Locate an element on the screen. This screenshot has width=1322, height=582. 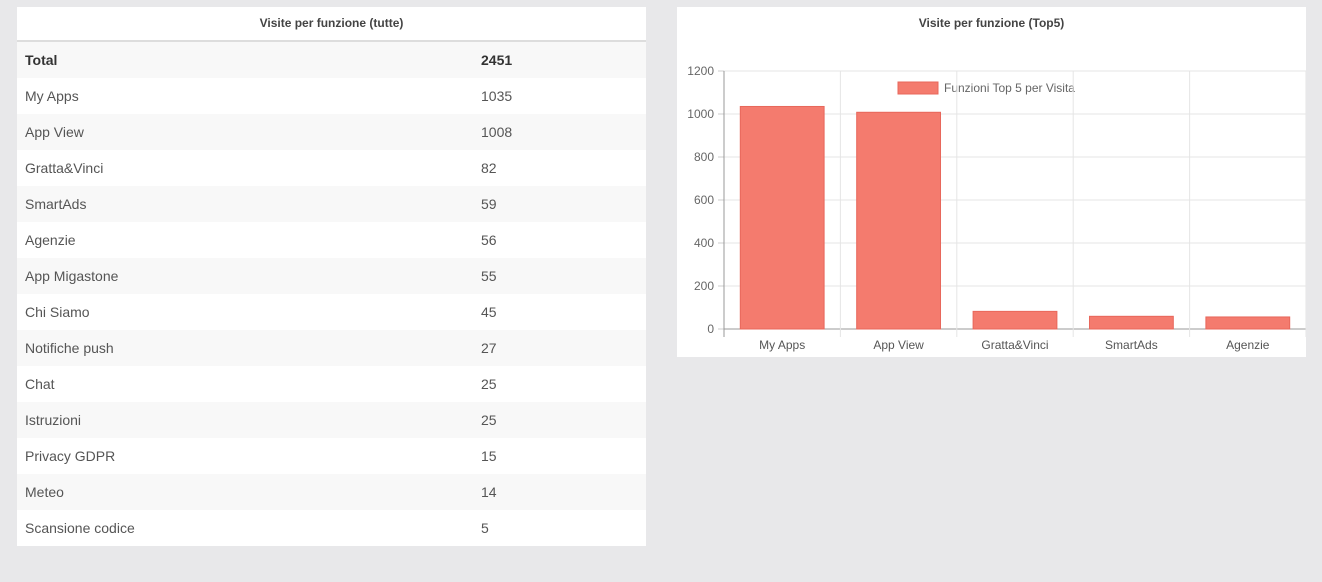
table-row: Gratta&Vinci 82 is located at coordinates (331, 168).